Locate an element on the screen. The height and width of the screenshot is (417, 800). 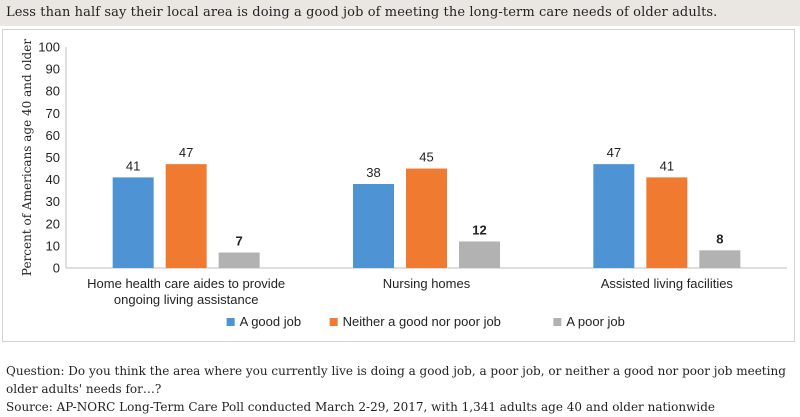
legend-label: A good job is located at coordinates (270, 321).